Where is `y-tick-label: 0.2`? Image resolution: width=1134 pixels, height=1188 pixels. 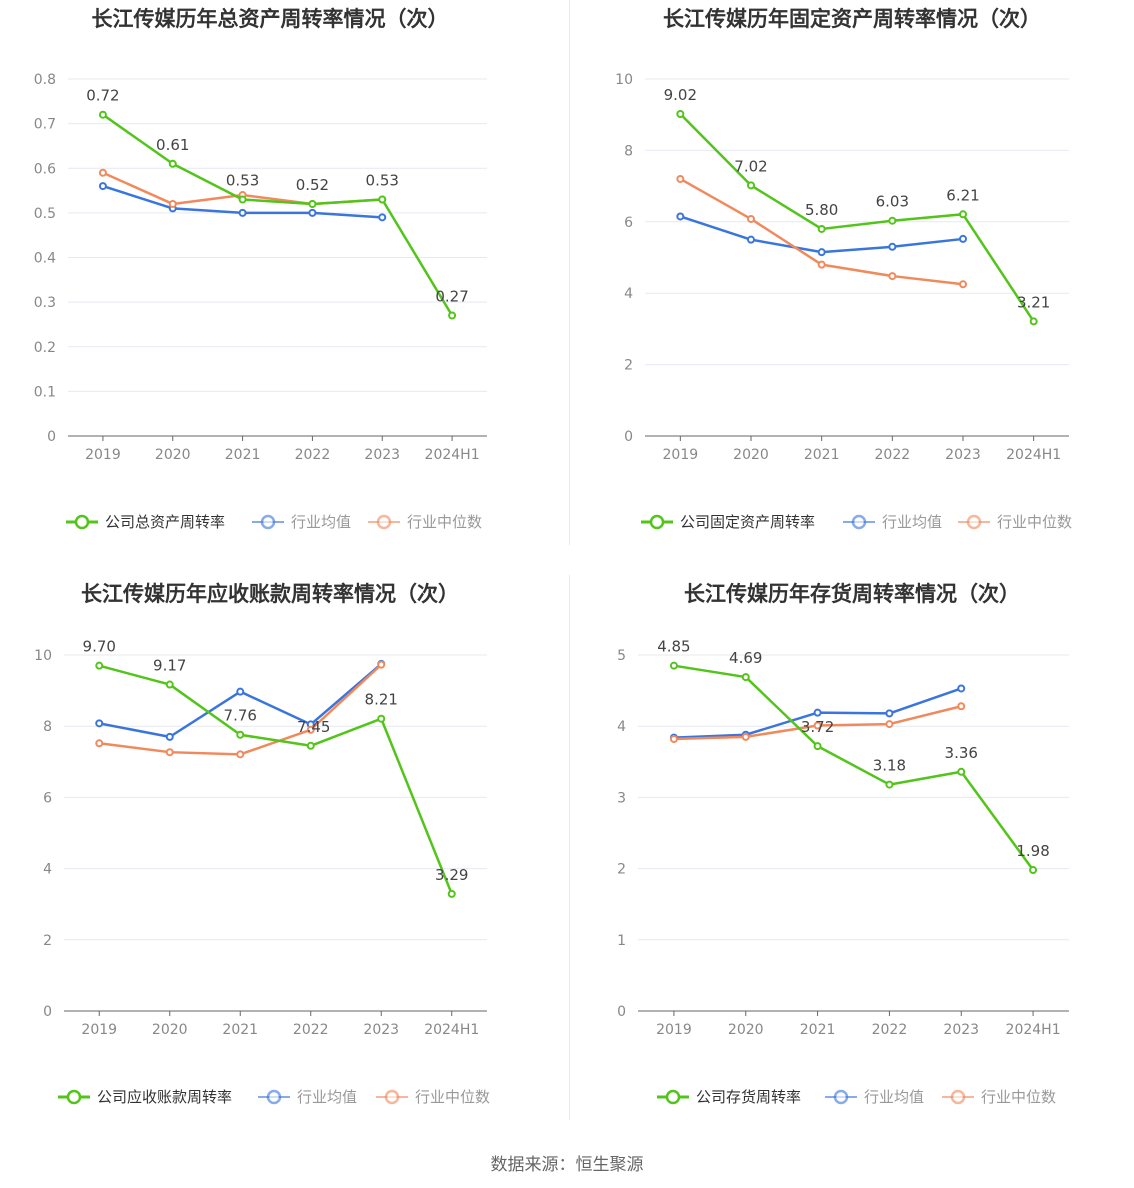 y-tick-label: 0.2 is located at coordinates (45, 348).